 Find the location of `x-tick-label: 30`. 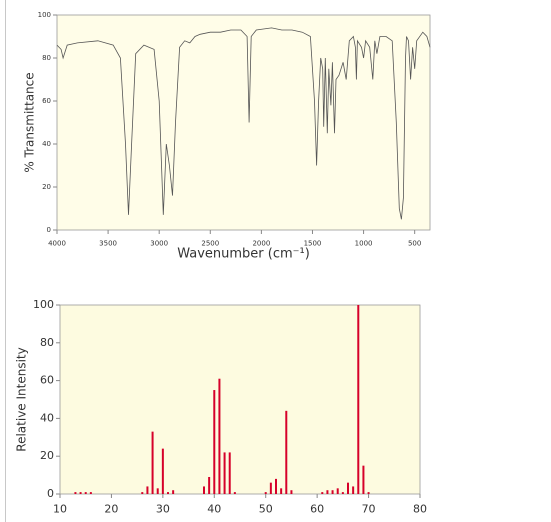

x-tick-label: 30 is located at coordinates (163, 509).